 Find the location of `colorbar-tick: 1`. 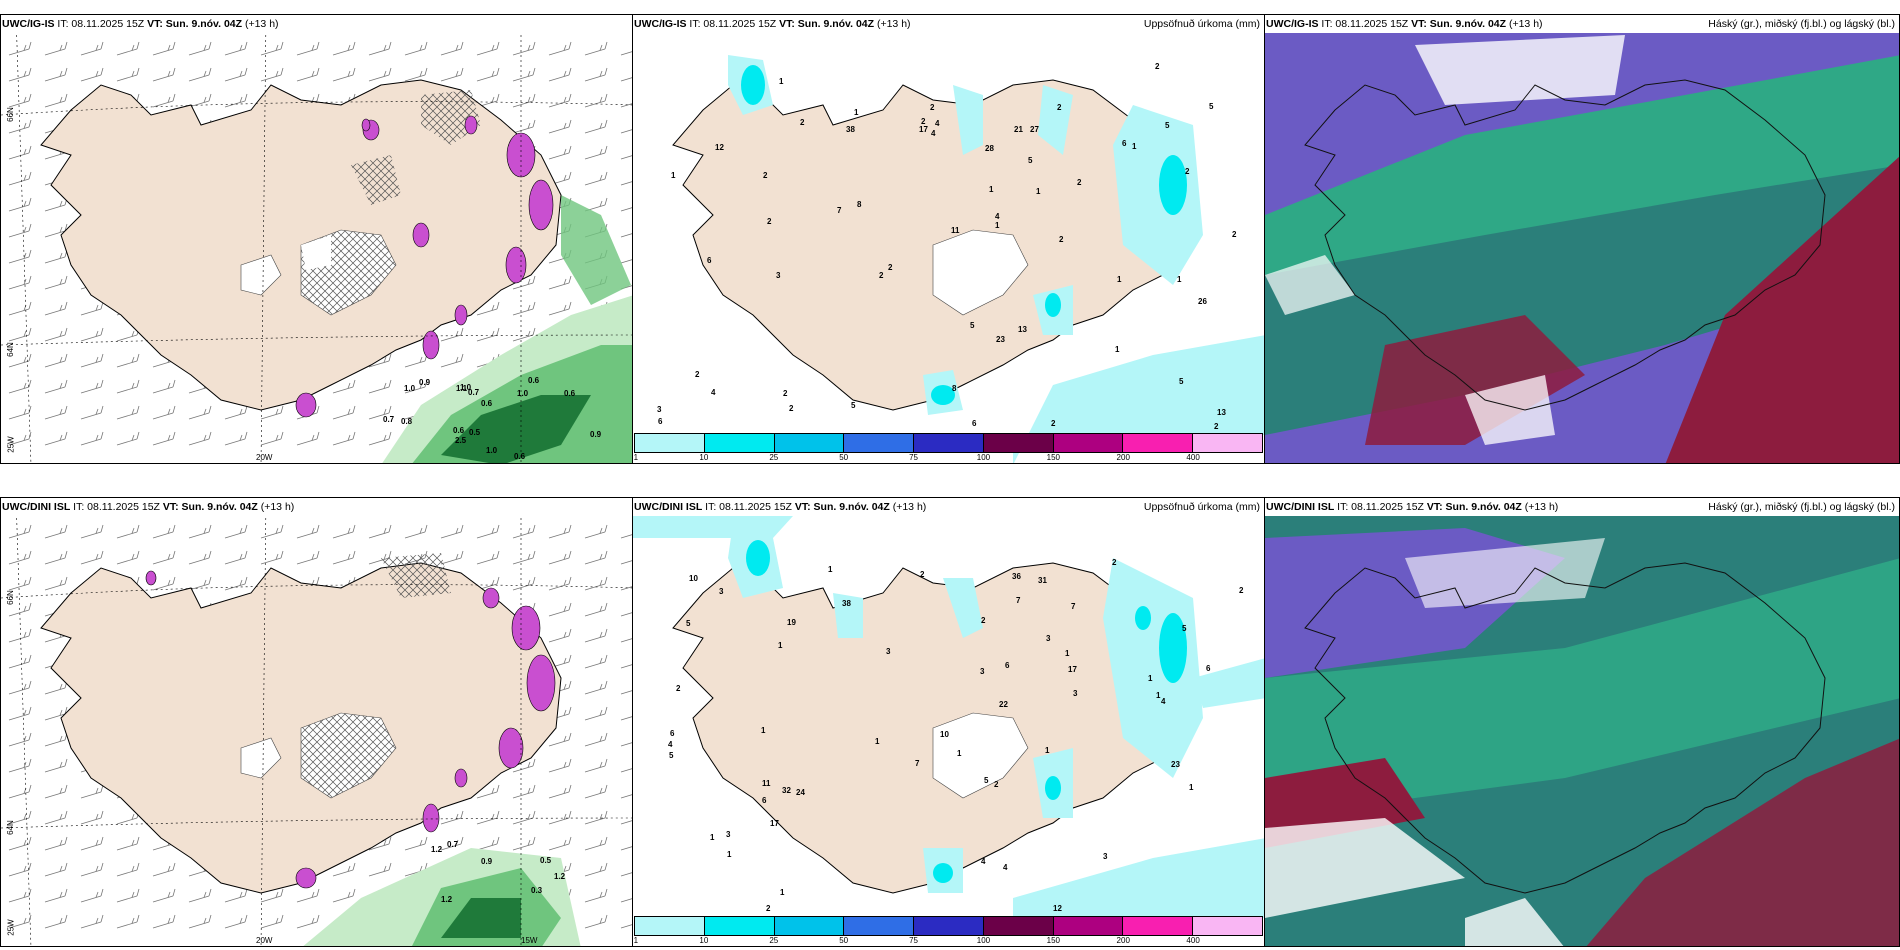

colorbar-tick: 1 is located at coordinates (636, 940).